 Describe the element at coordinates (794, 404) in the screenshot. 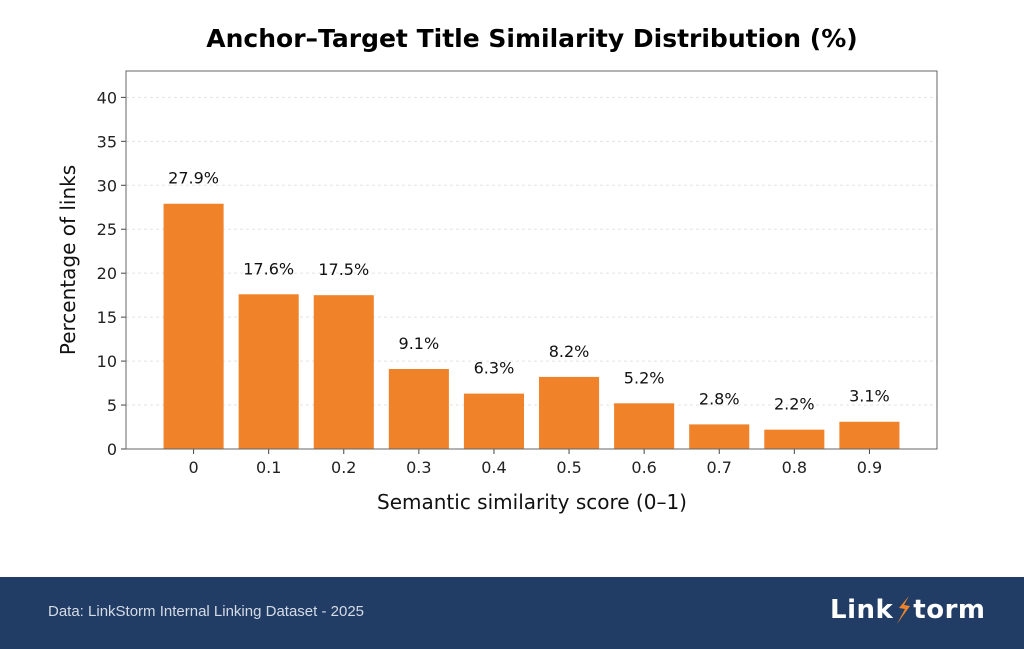

I see `data-label: 2.2%` at that location.